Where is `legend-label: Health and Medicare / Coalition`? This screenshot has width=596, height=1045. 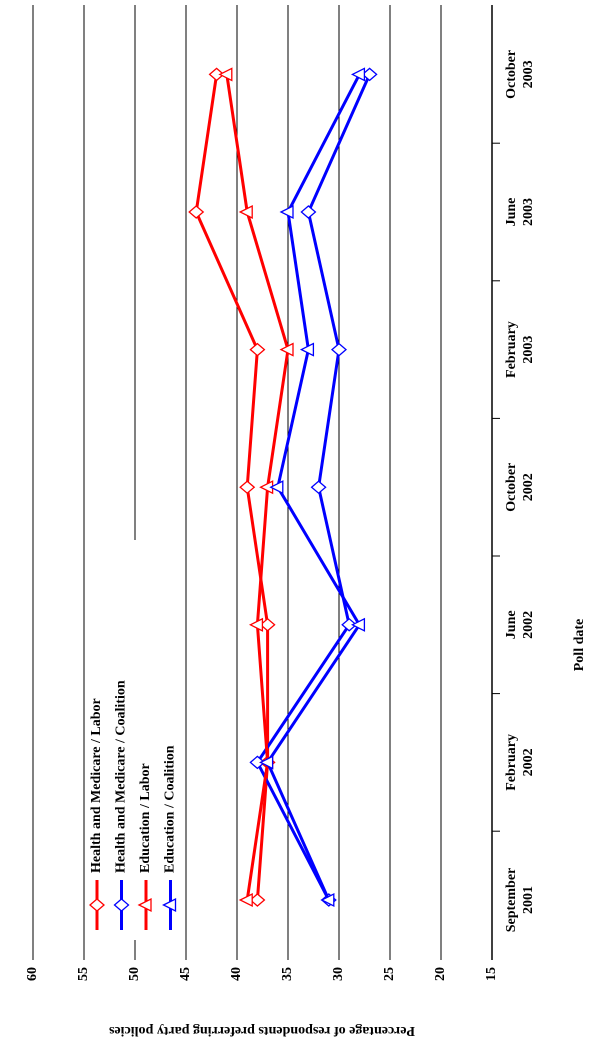 legend-label: Health and Medicare / Coalition is located at coordinates (121, 776).